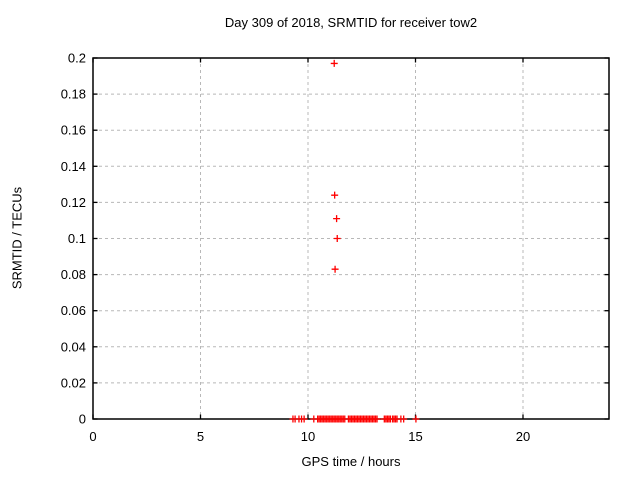 This screenshot has width=640, height=480. I want to click on y-tick-label: 0.14, so click(73, 166).